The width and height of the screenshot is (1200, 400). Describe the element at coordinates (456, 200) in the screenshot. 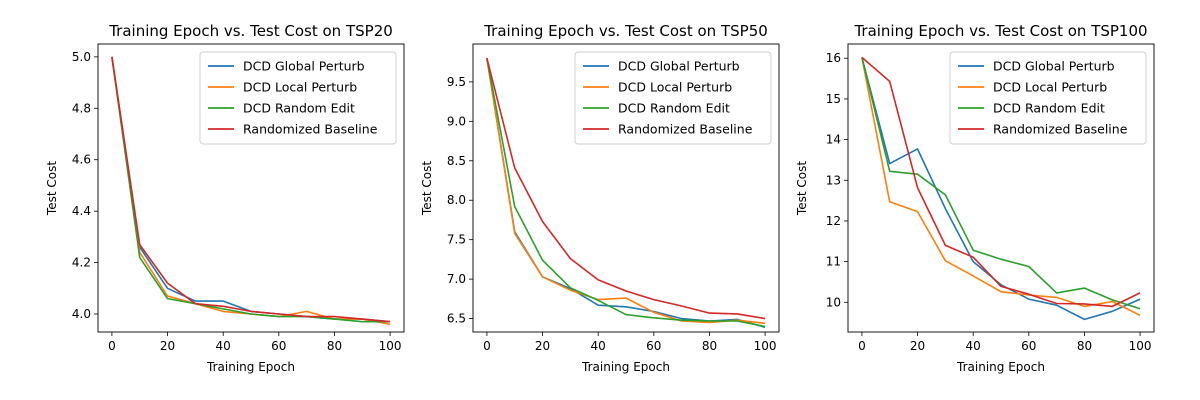

I see `y-tick-label: 8.0` at that location.